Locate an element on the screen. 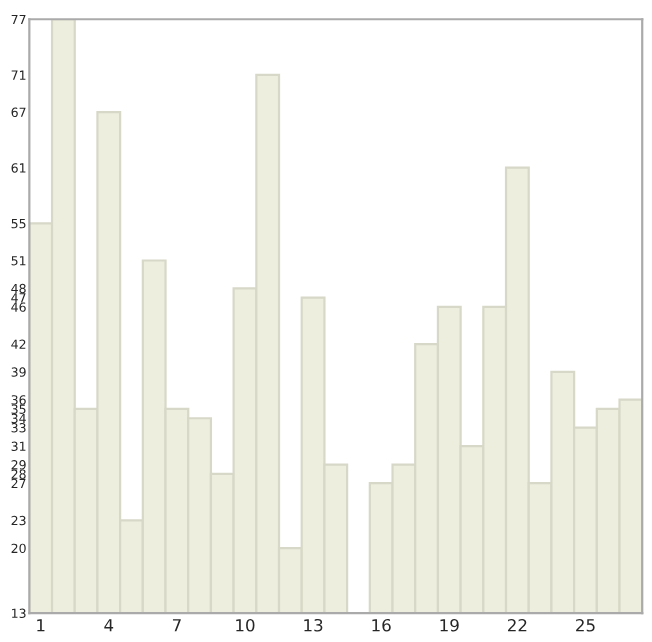 Image resolution: width=652 pixels, height=642 pixels. x-tick-label: 19 is located at coordinates (449, 625).